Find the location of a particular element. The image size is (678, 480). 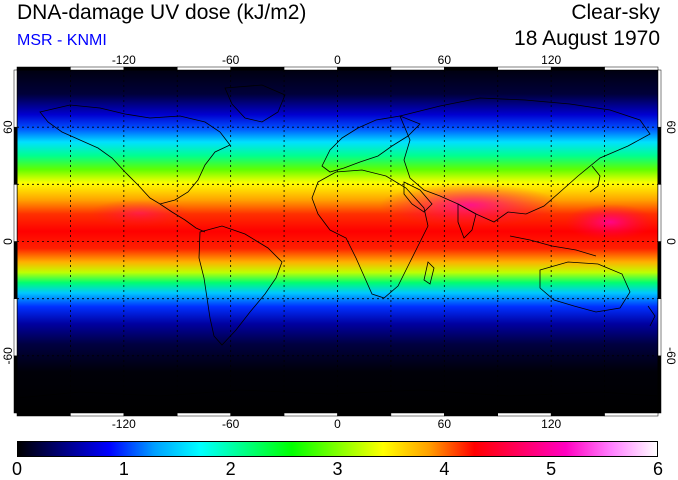

lon-tick-label-bottom: -60 is located at coordinates (231, 424).